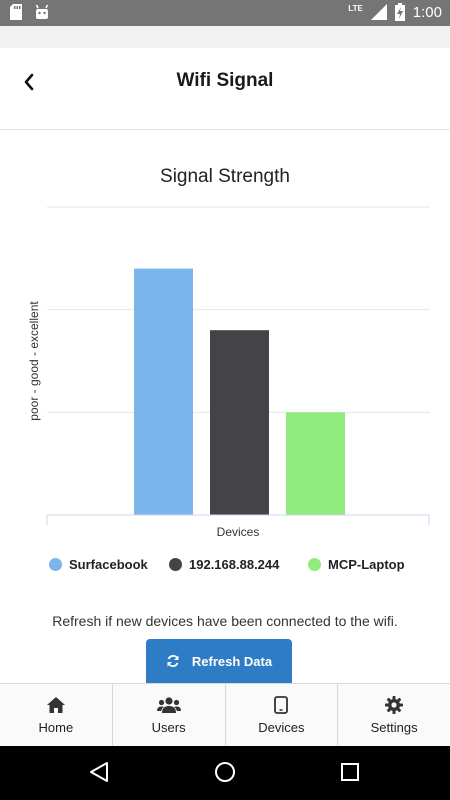 This screenshot has width=450, height=800. What do you see at coordinates (366, 564) in the screenshot?
I see `legend-label: MCP-Laptop` at bounding box center [366, 564].